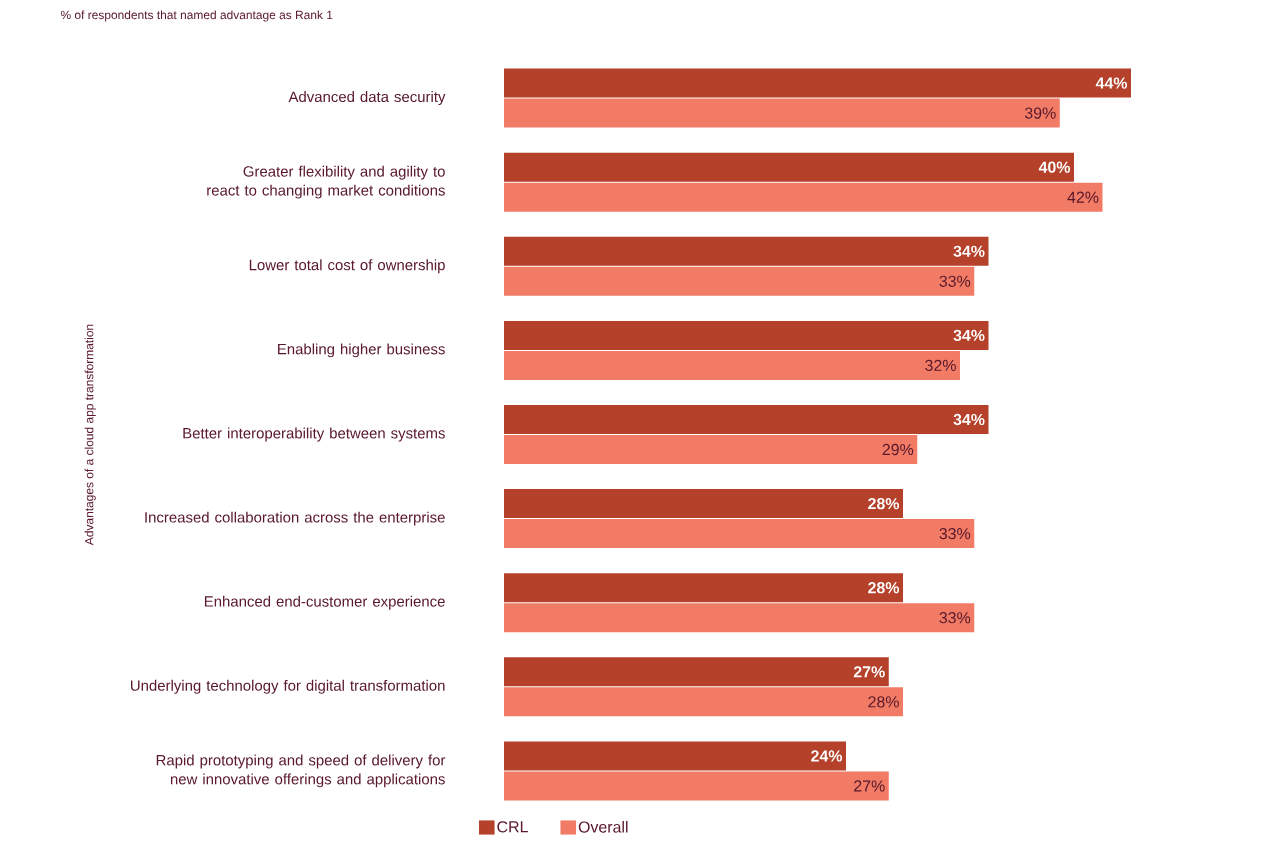 The width and height of the screenshot is (1274, 859). I want to click on y-tick-label: Lower total cost of ownership, so click(347, 266).